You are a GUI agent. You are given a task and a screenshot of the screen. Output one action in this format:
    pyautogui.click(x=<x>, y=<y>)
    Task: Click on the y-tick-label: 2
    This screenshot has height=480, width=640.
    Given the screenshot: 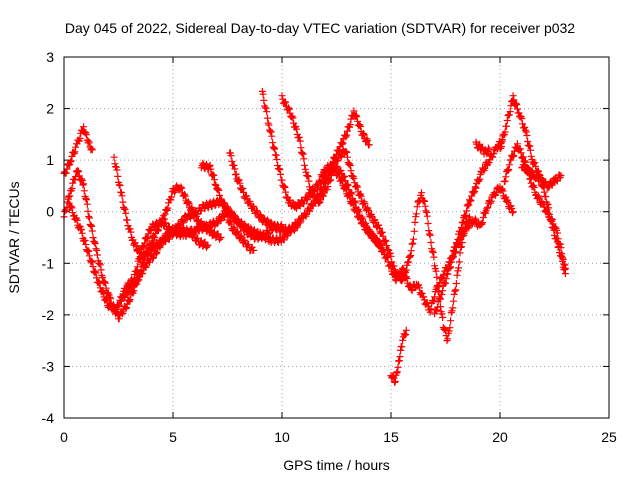 What is the action you would take?
    pyautogui.click(x=50, y=109)
    